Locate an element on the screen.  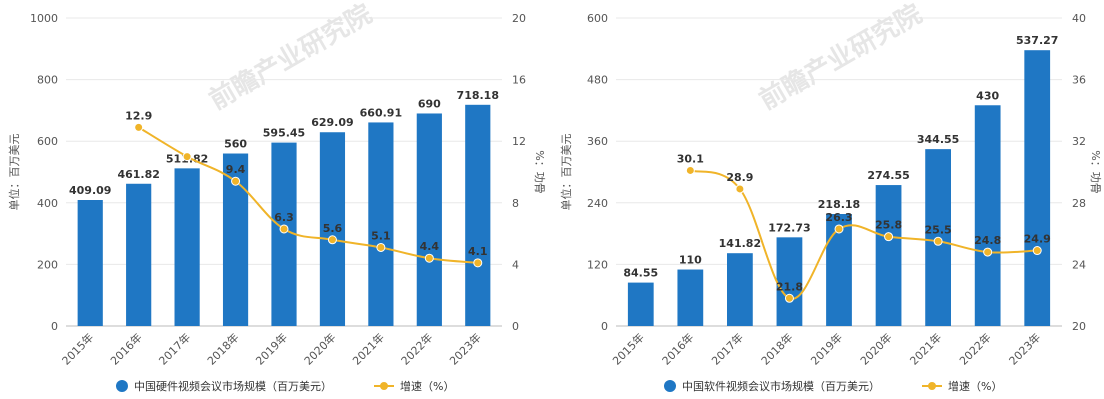
hw-x-tick-label: 2021年 is located at coordinates (368, 348).